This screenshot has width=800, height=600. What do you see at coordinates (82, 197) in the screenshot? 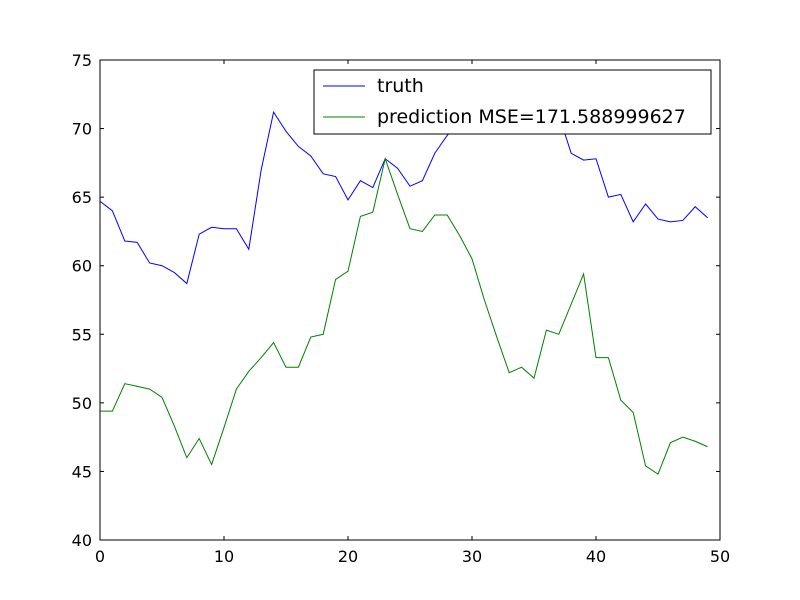
I see `y-tick-label: 65` at bounding box center [82, 197].